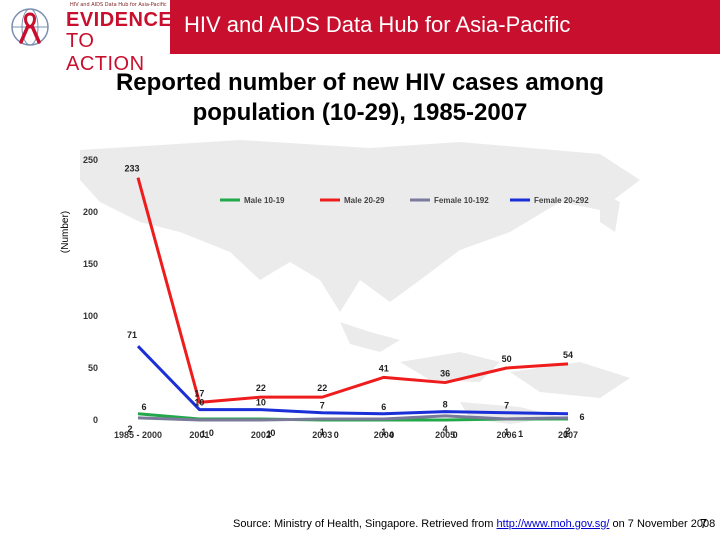 The image size is (720, 540). I want to click on y-tick-label: 250, so click(90, 160).